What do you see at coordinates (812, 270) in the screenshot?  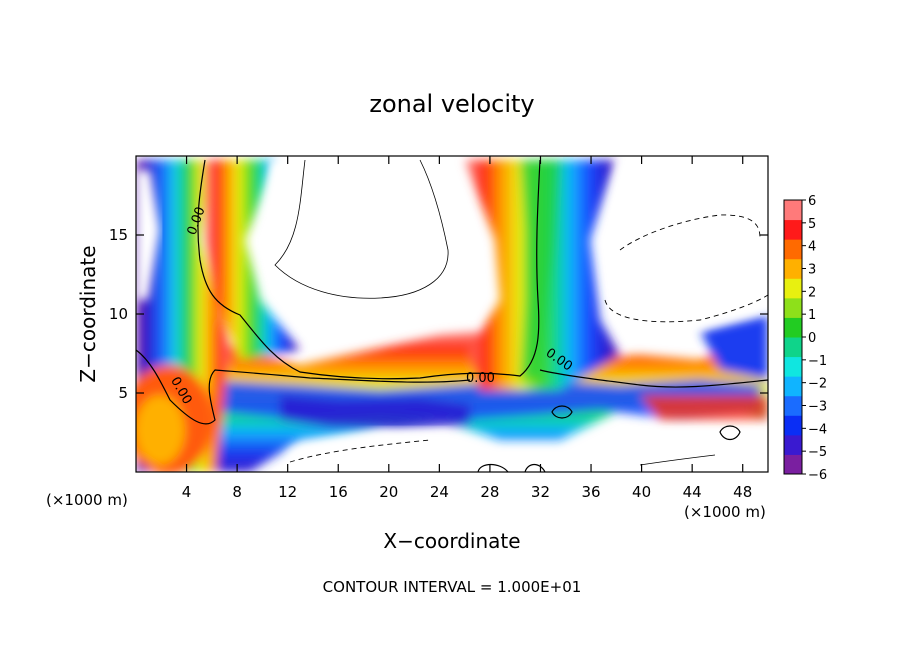 I see `colorbar-label: 3` at bounding box center [812, 270].